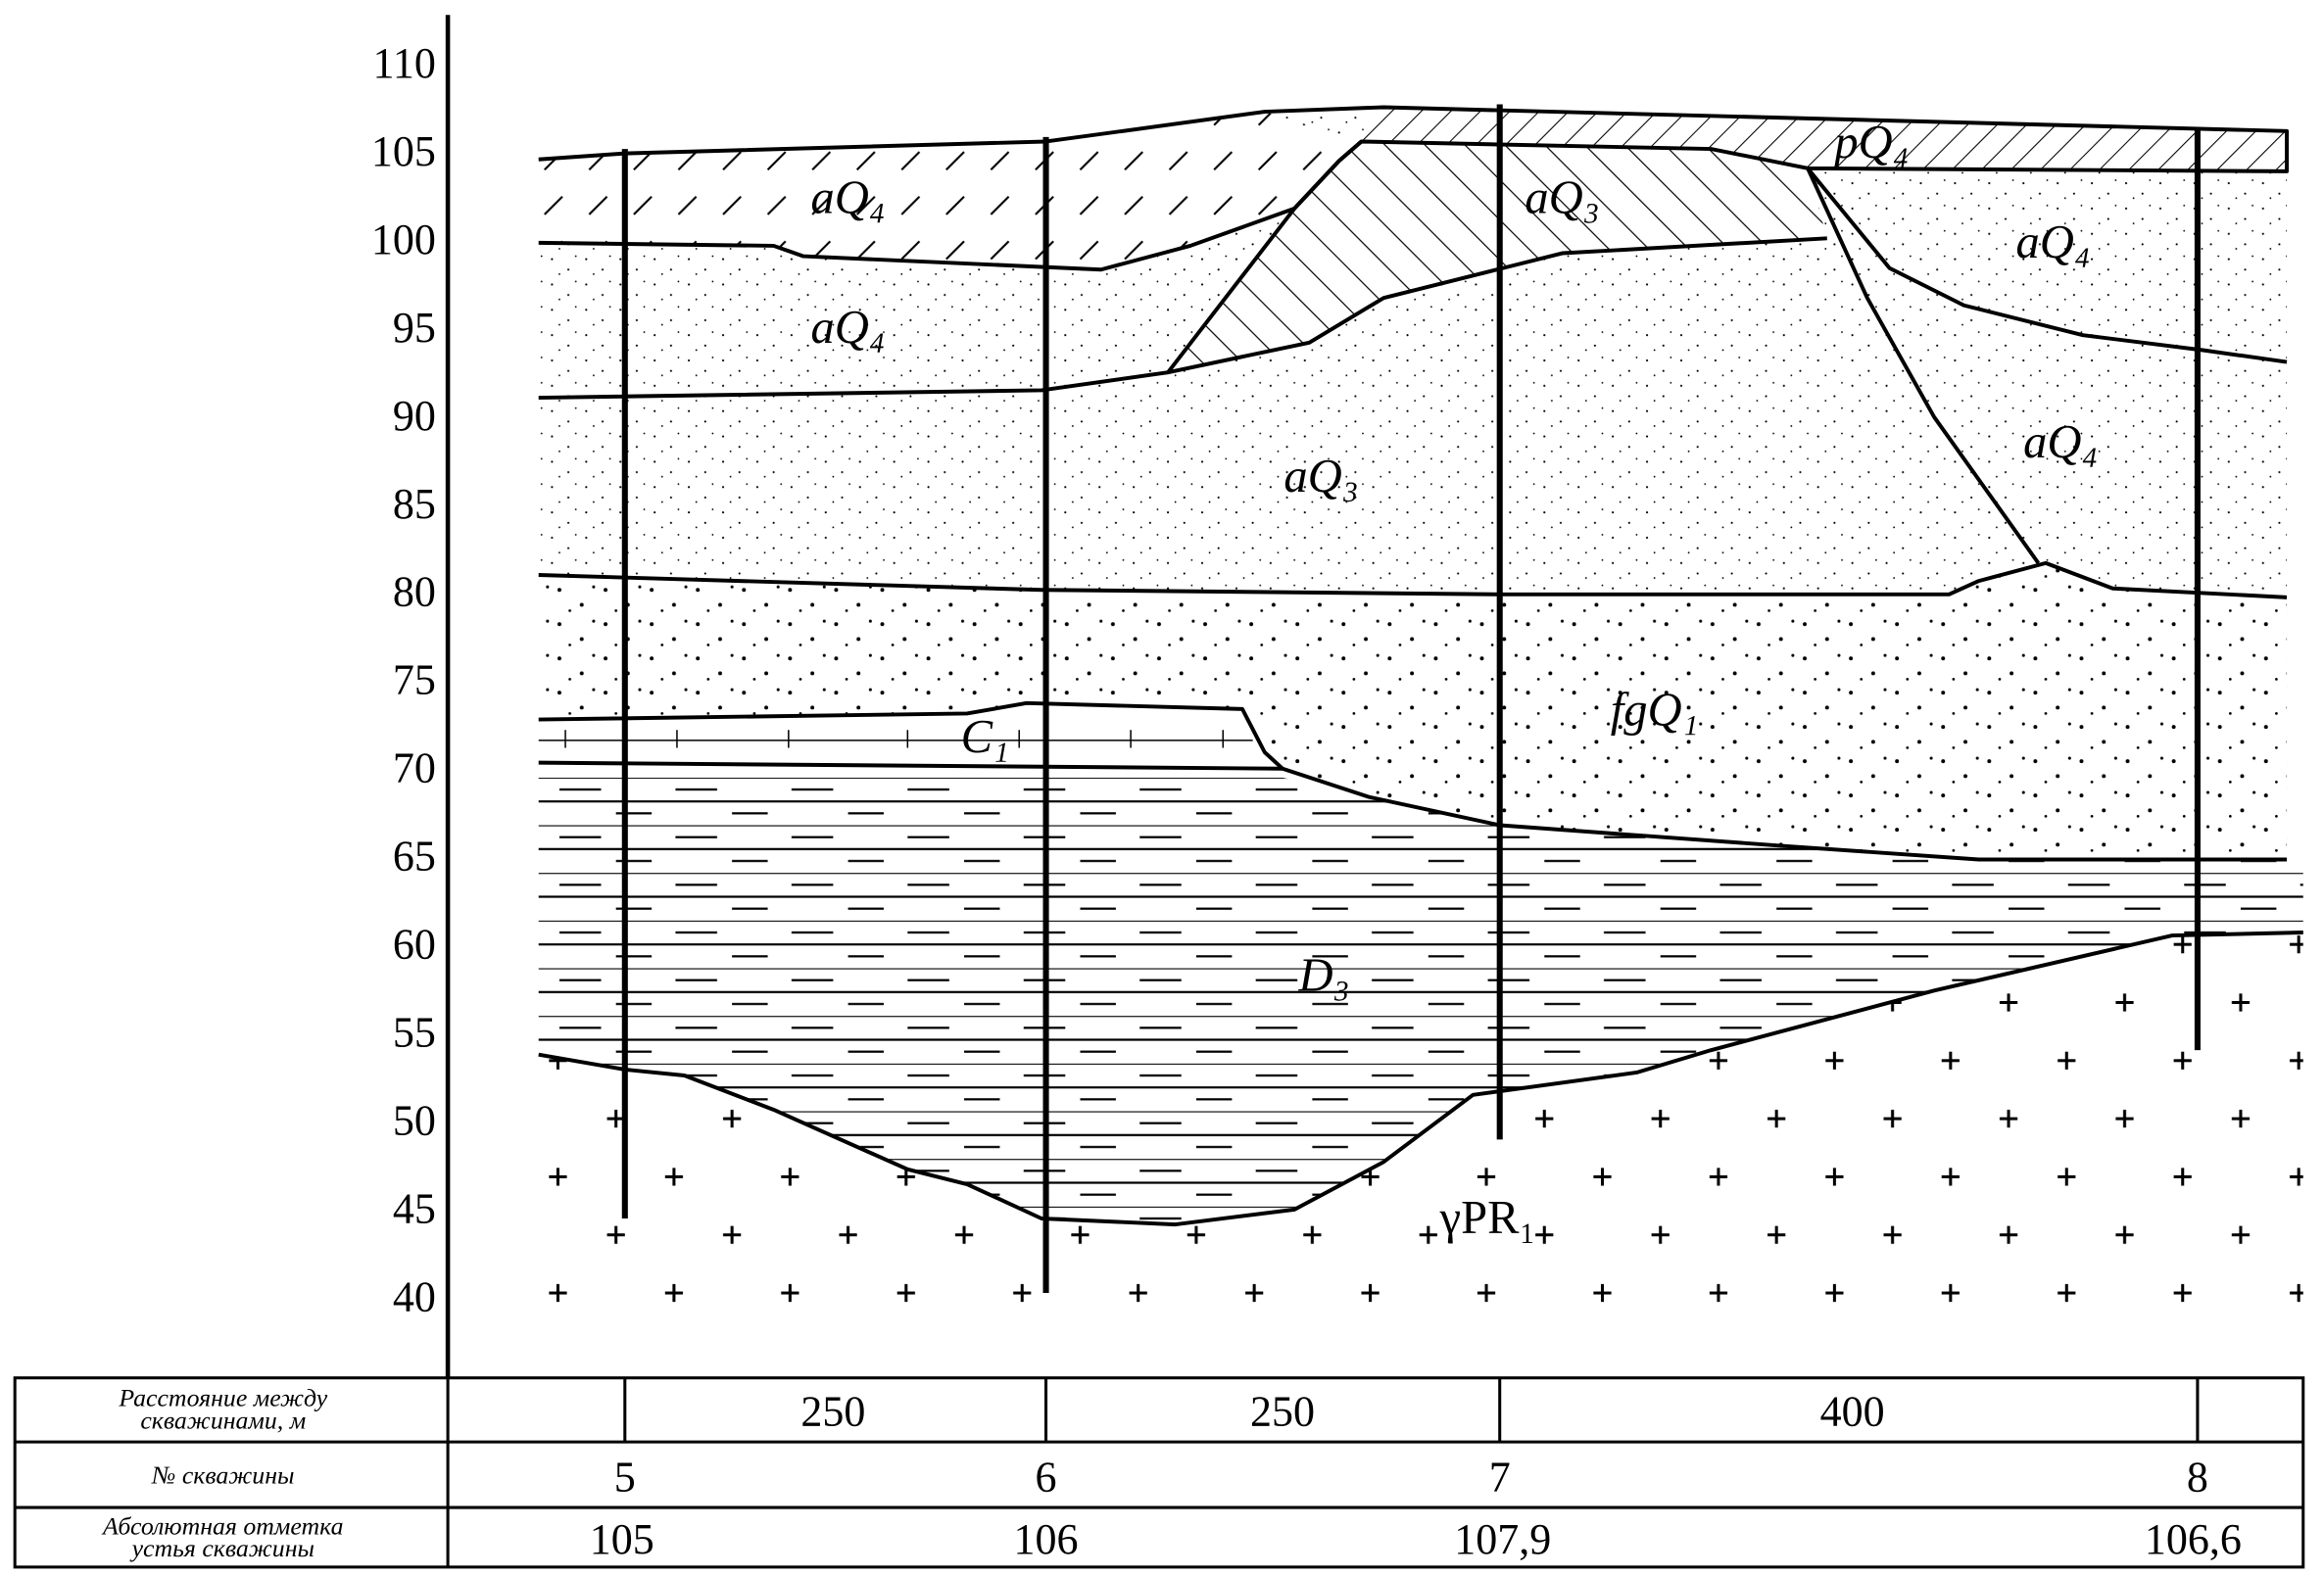 Image resolution: width=2324 pixels, height=1576 pixels. I want to click on layer-label: pQ₄, so click(1870, 142).